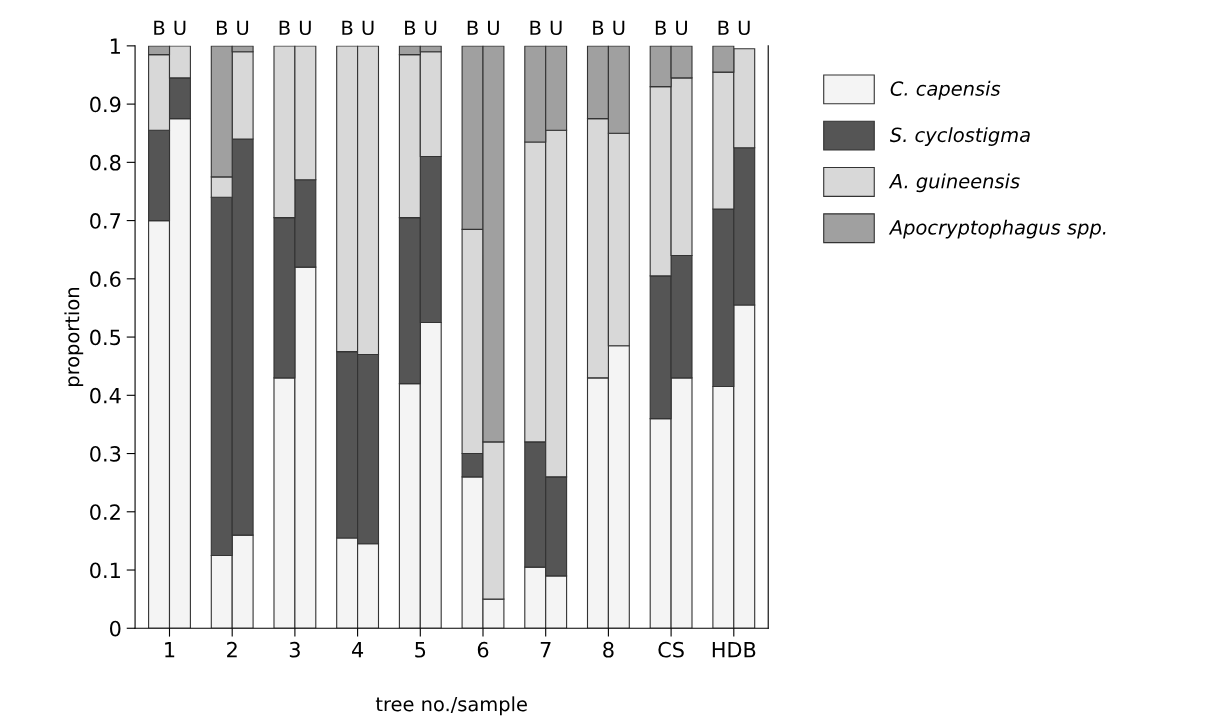 This screenshot has width=1206, height=728. Describe the element at coordinates (115, 628) in the screenshot. I see `y-tick-label: 0` at that location.